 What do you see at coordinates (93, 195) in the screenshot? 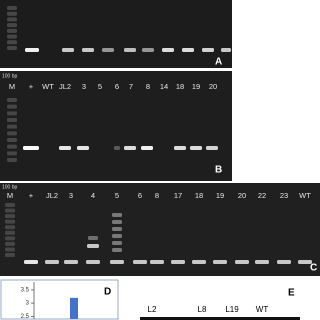
I see `lane-label: 4` at bounding box center [93, 195].